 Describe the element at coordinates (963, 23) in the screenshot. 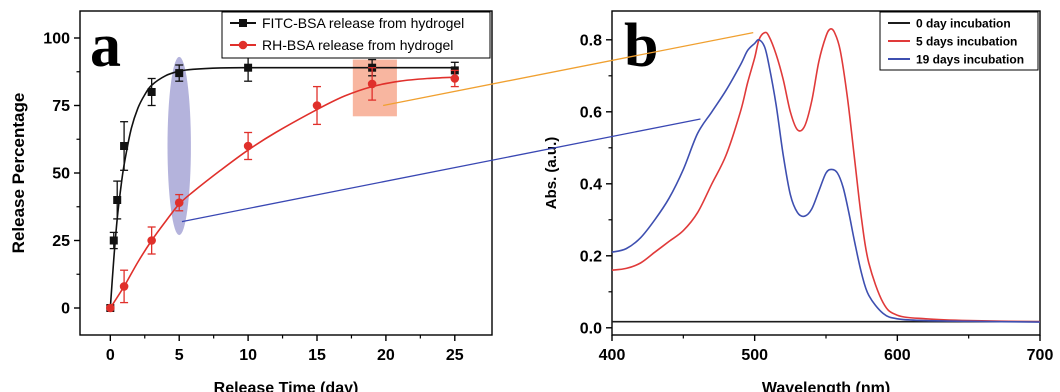

I see `legend-label: 0 day incubation` at that location.